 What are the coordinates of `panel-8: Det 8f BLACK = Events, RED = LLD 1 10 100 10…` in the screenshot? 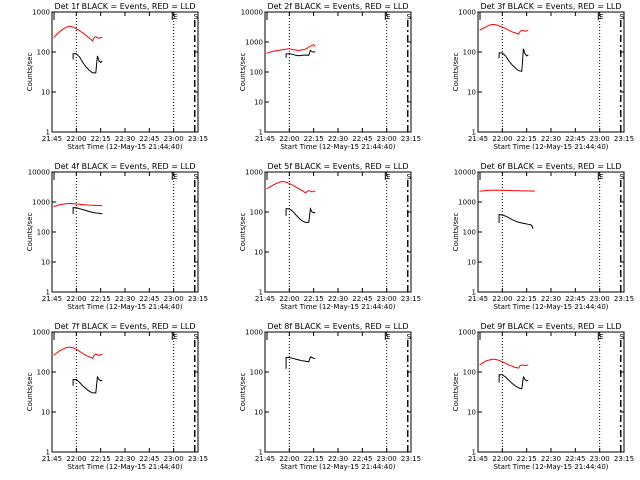 It's located at (330, 396).